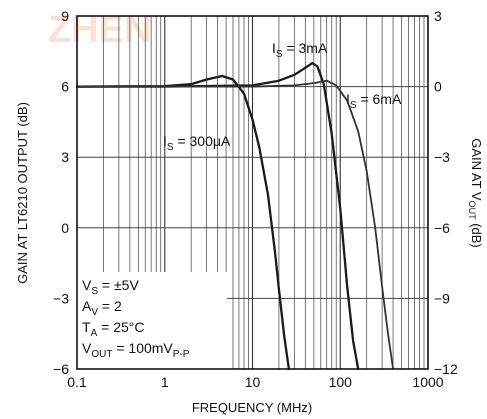 Image resolution: width=487 pixels, height=419 pixels. Describe the element at coordinates (136, 350) in the screenshot. I see `condition-line: VOUT = 100mVP-P` at that location.